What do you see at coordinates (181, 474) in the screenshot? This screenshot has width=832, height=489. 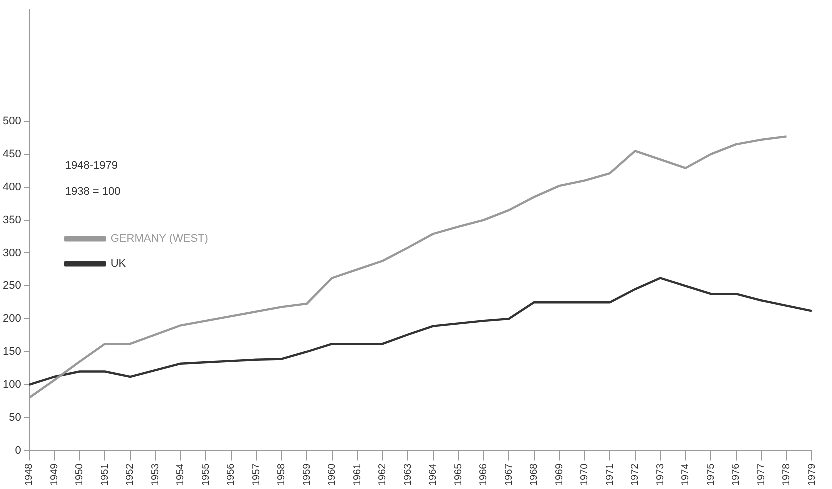 I see `x-tick-label: 1954` at bounding box center [181, 474].